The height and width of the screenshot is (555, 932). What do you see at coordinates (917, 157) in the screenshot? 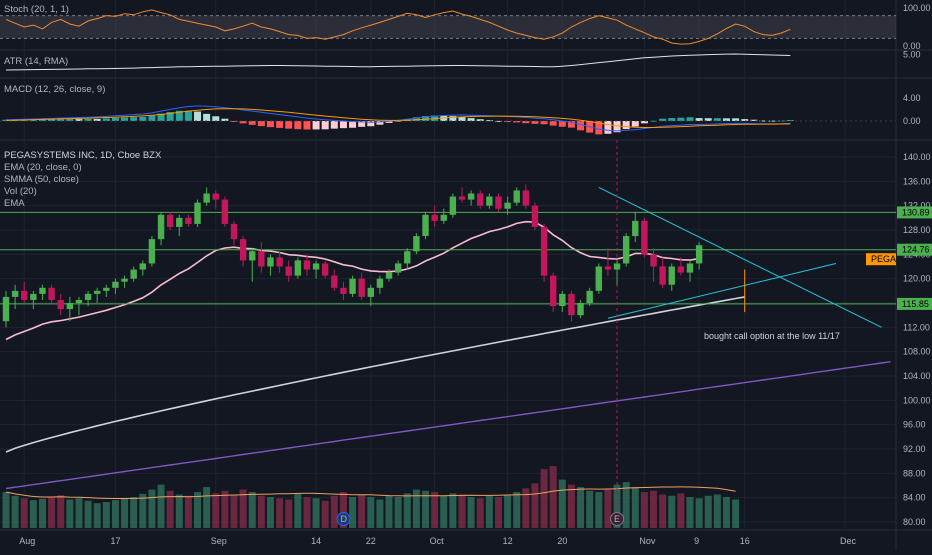
I see `price-tick-0: 140.00` at bounding box center [917, 157].